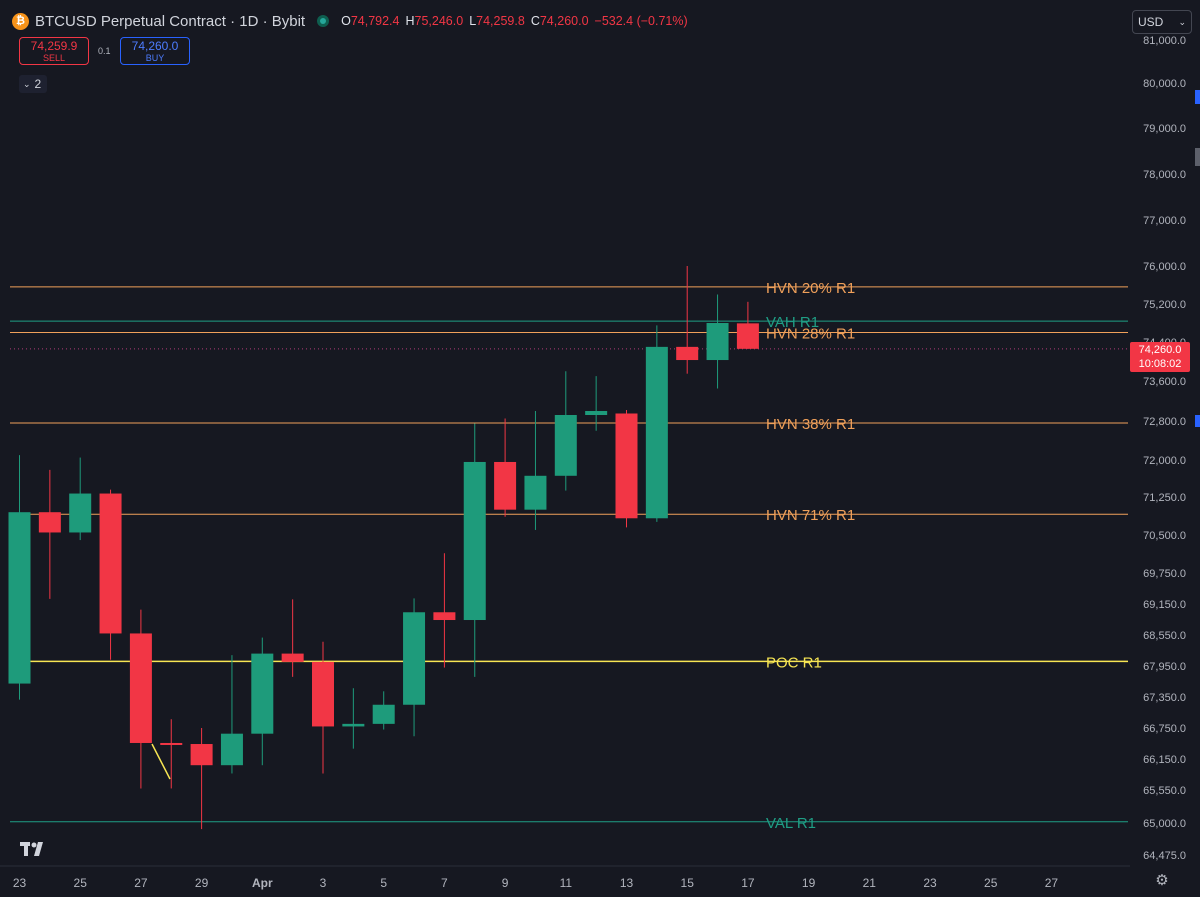 The width and height of the screenshot is (1200, 897). Describe the element at coordinates (104, 51) in the screenshot. I see `spread-value: 0.1` at that location.